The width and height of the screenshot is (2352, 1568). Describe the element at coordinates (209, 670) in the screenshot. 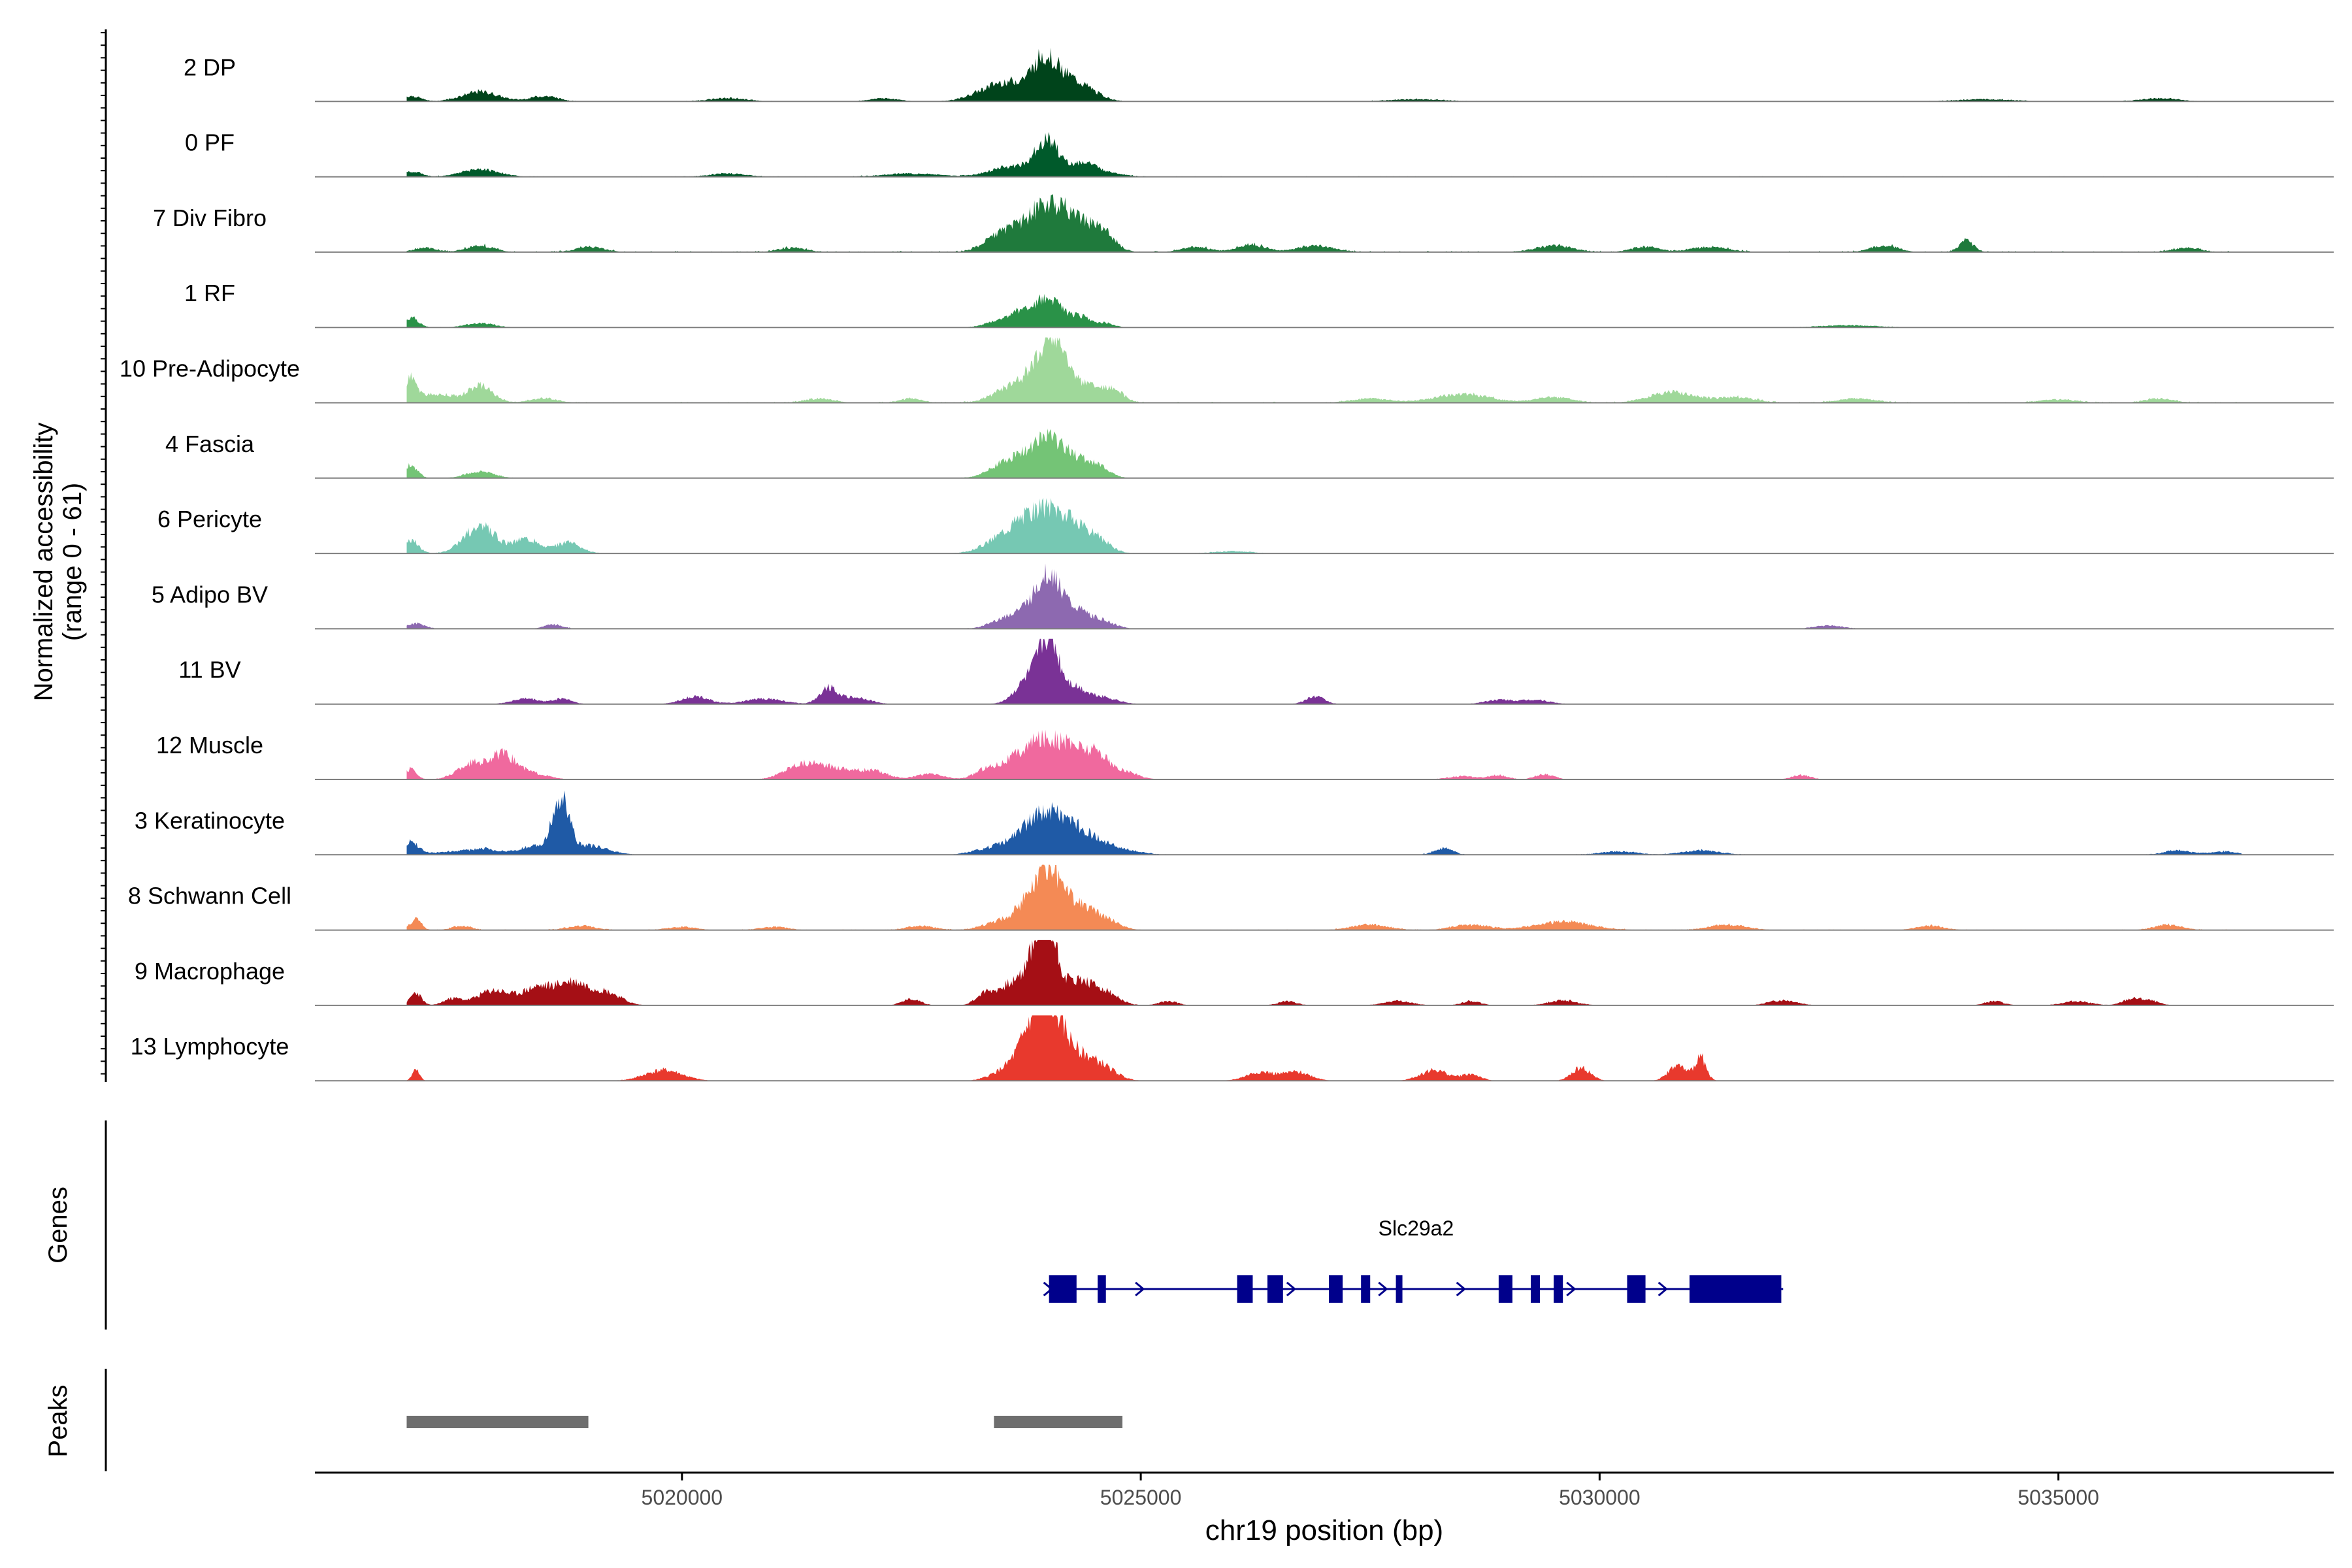

I see `track-label: 11 BV` at that location.